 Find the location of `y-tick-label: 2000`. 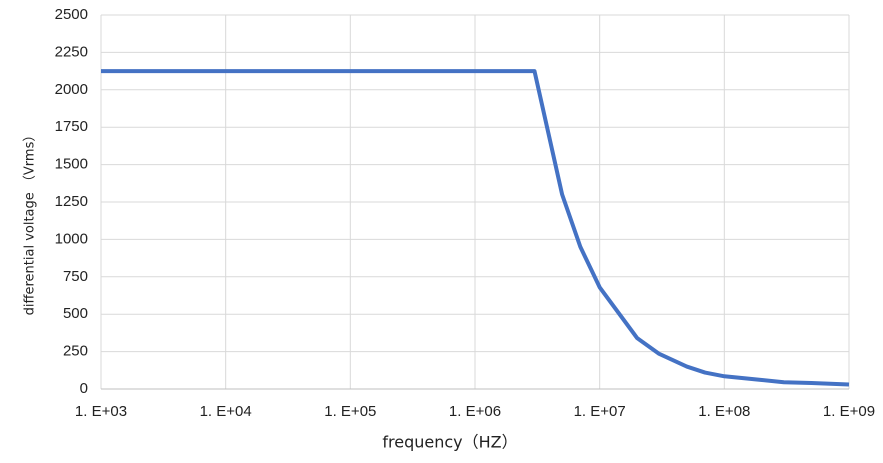

y-tick-label: 2000 is located at coordinates (71, 89).